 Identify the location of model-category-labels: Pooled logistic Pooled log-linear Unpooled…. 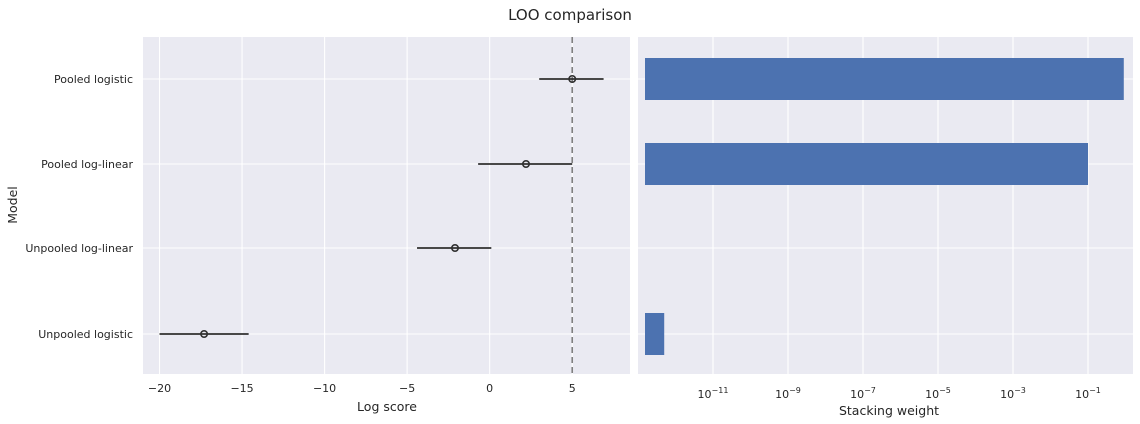
(79, 207).